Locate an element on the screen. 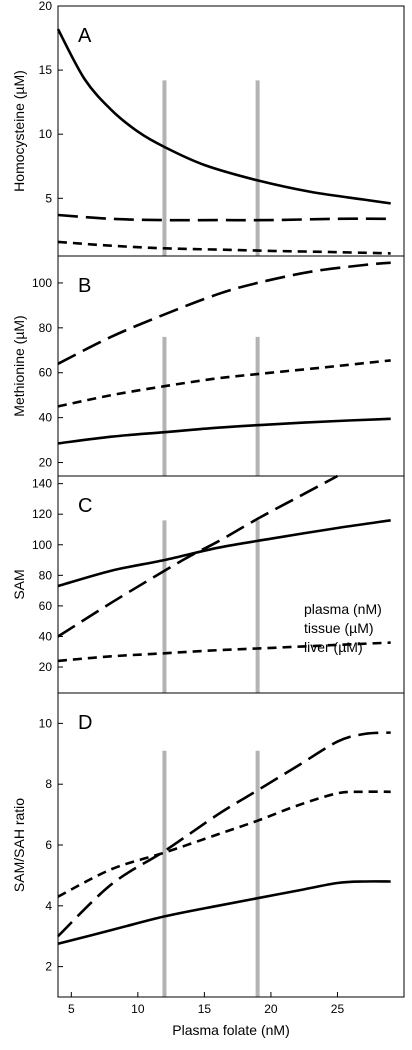 The image size is (412, 1050). panel-a-y-axis-title: Homocysteine (µM) is located at coordinates (19, 131).